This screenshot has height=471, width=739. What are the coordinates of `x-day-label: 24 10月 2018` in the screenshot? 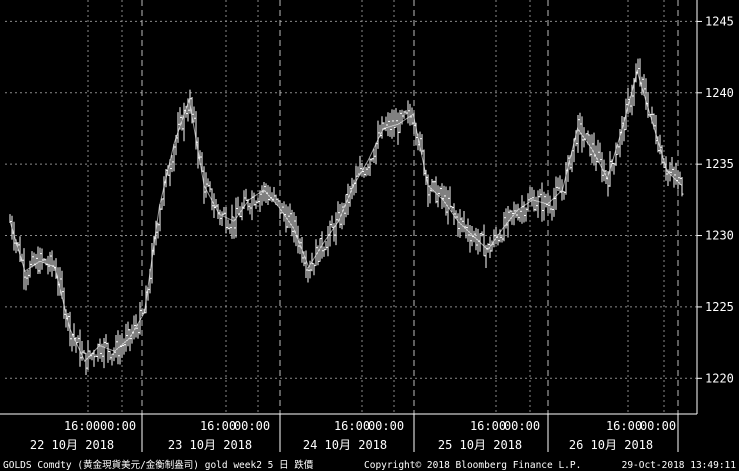 It's located at (345, 445).